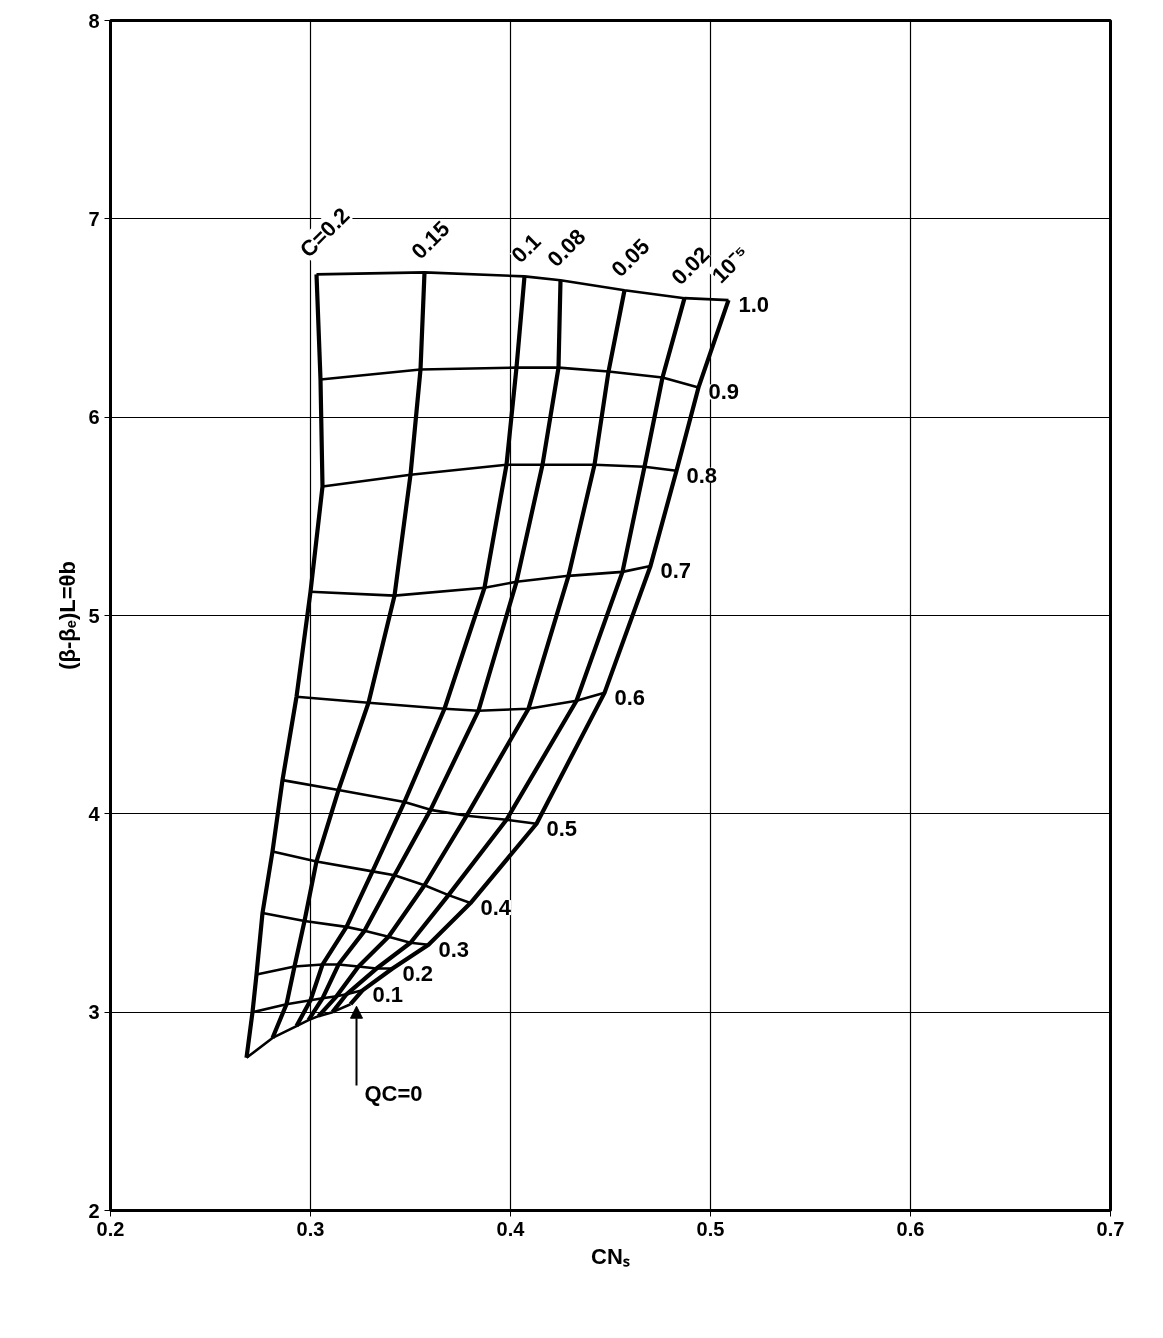  What do you see at coordinates (94, 417) in the screenshot?
I see `y-tick-label: 6` at bounding box center [94, 417].